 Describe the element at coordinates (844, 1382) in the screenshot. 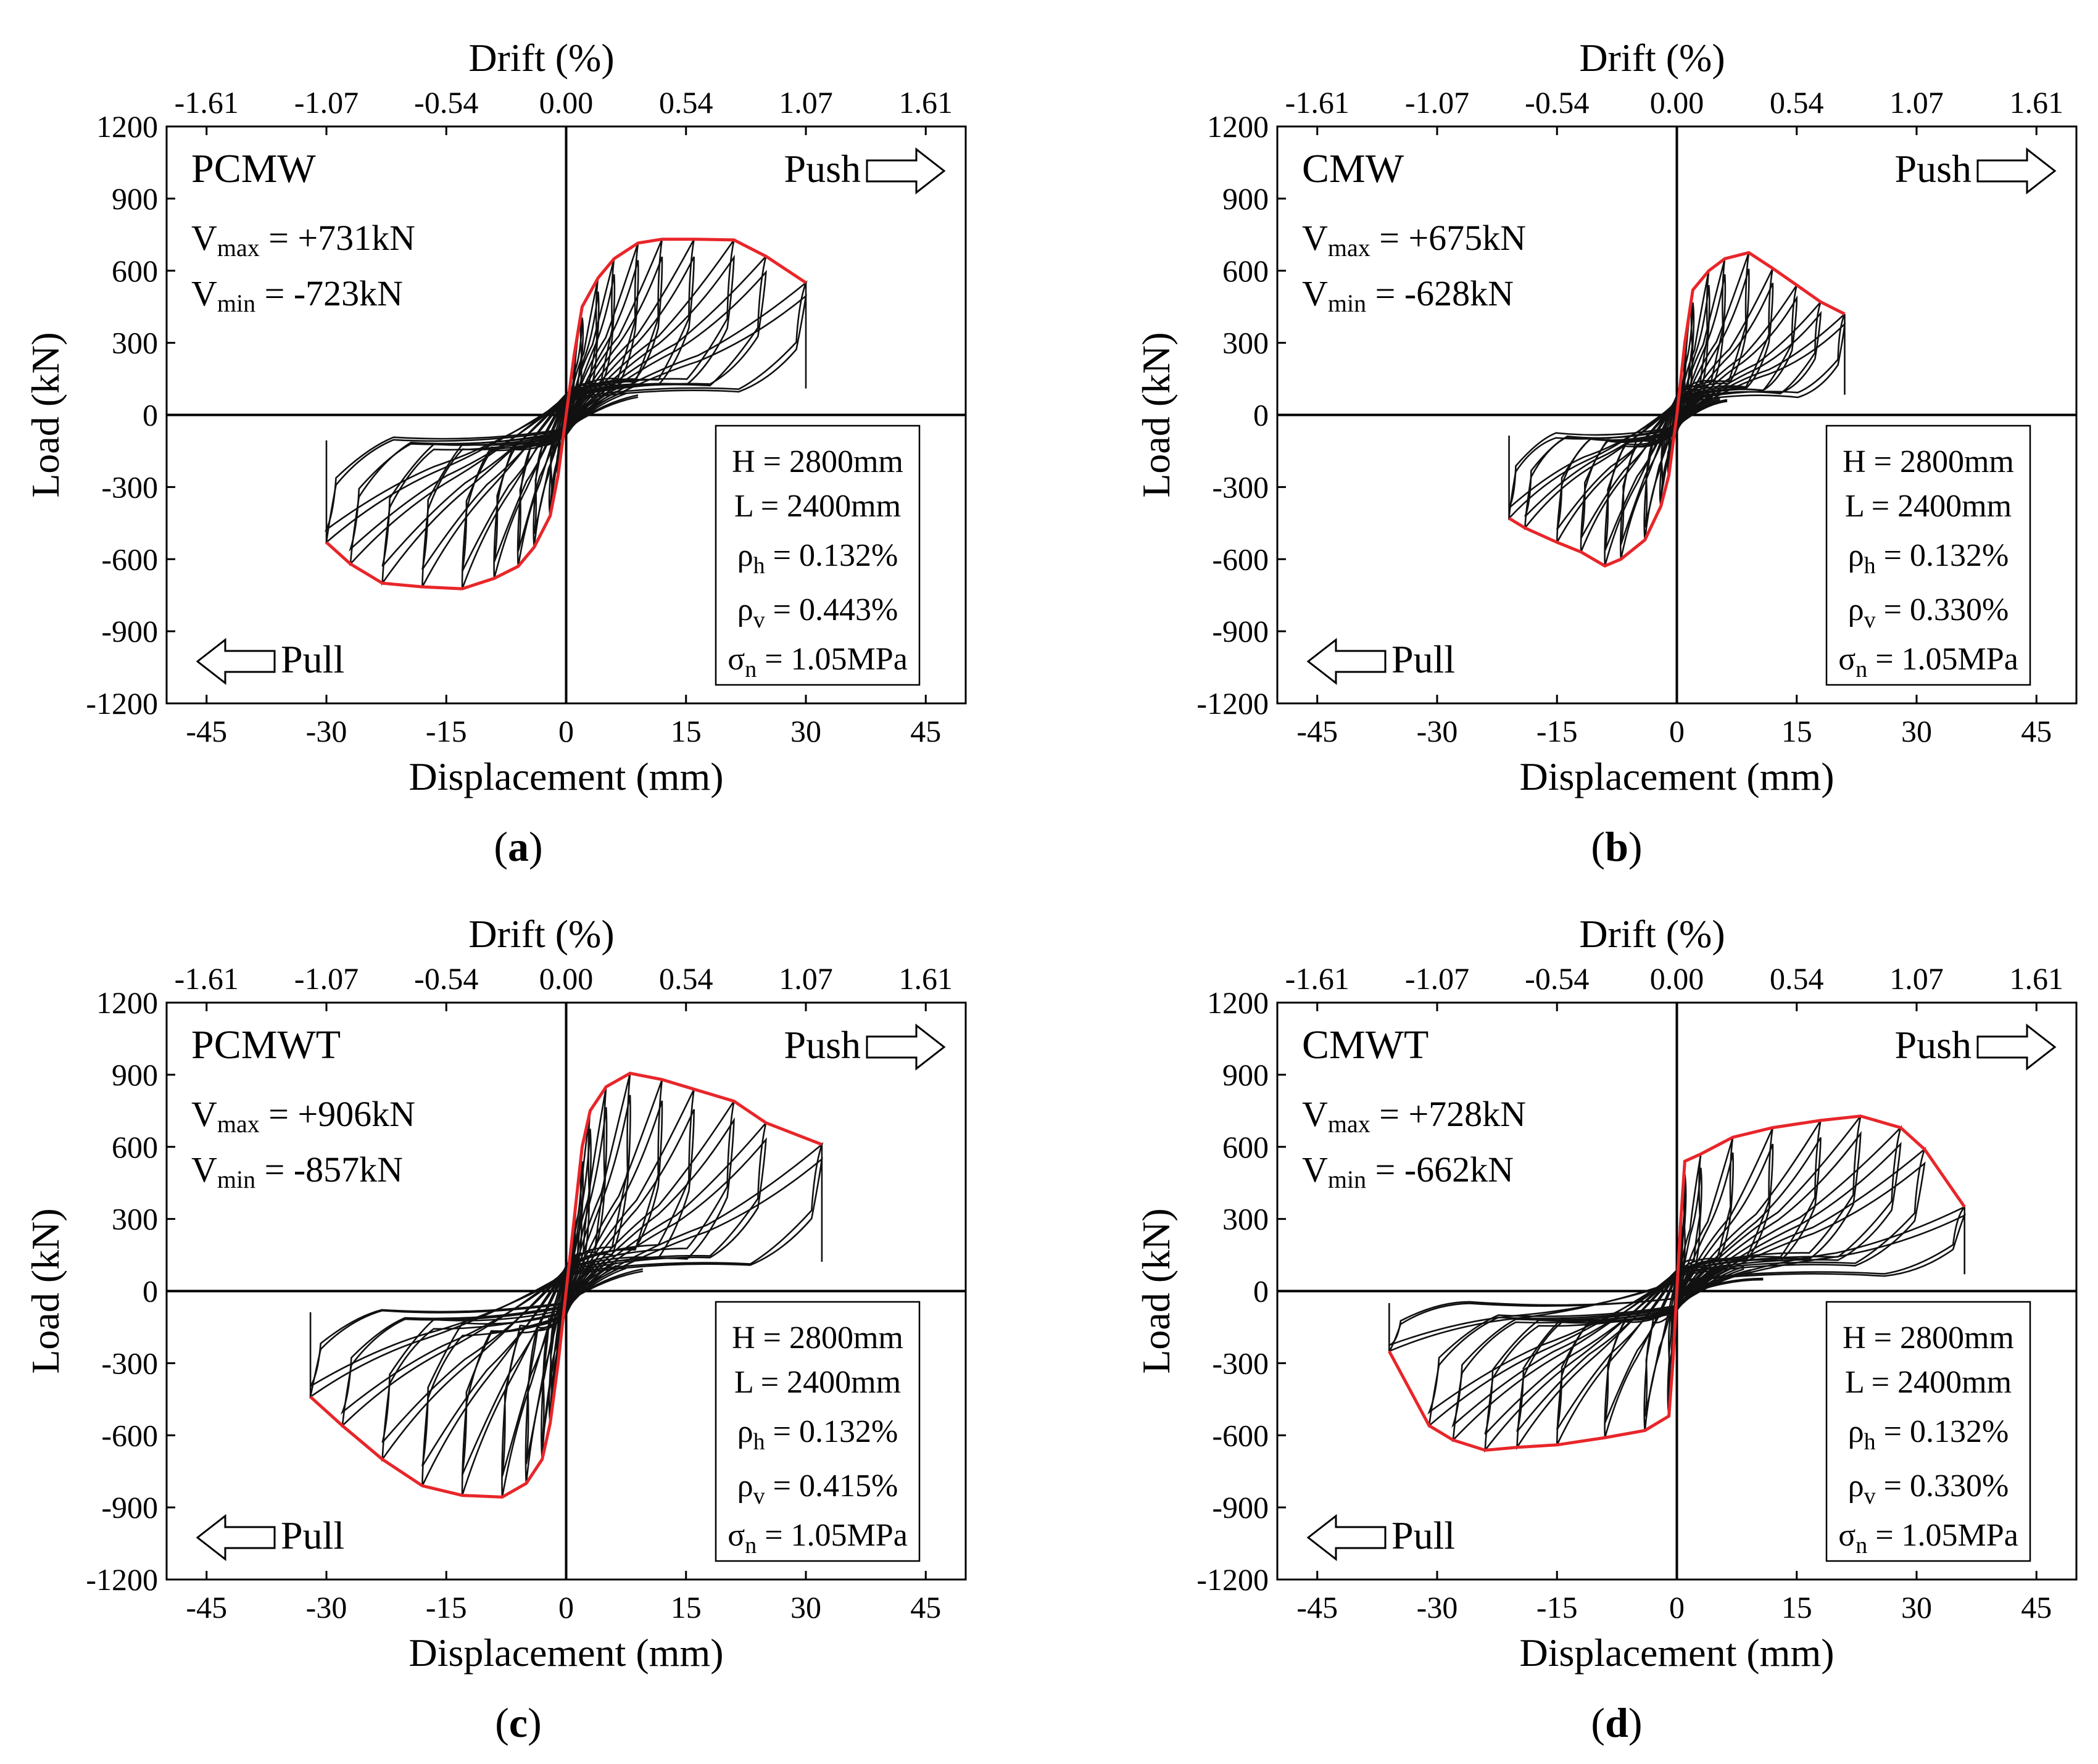

I see `param-l-value: 2400mm` at that location.